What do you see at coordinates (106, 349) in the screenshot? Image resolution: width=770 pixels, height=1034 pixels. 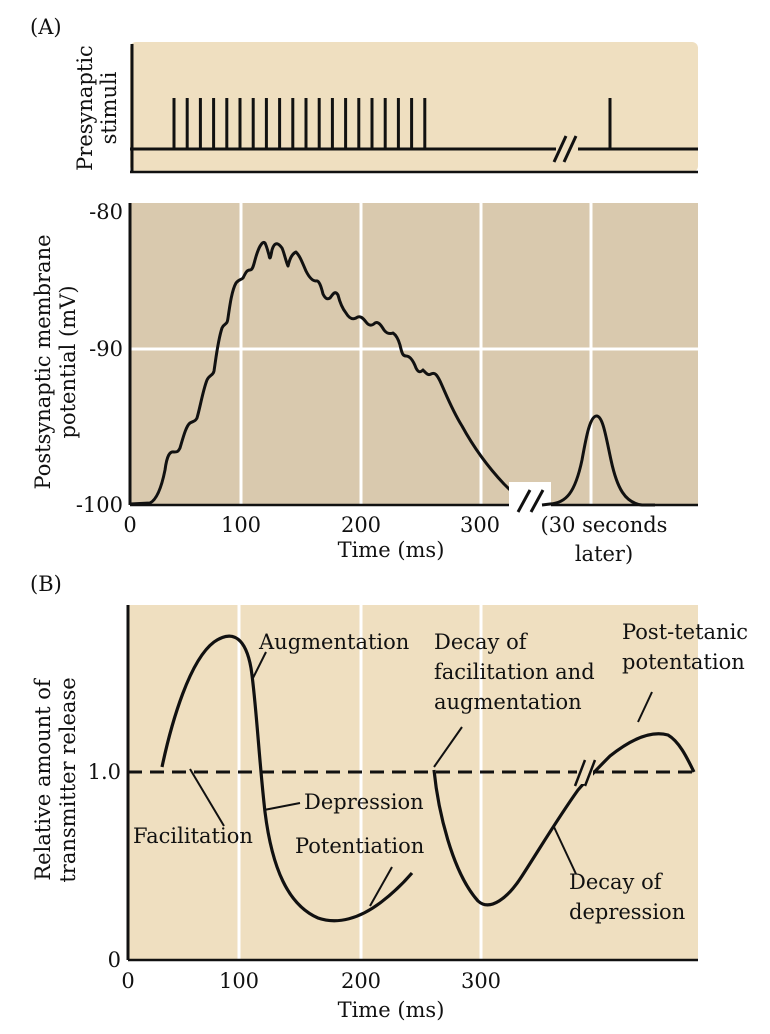 I see `ytick-minus-90: -90` at bounding box center [106, 349].